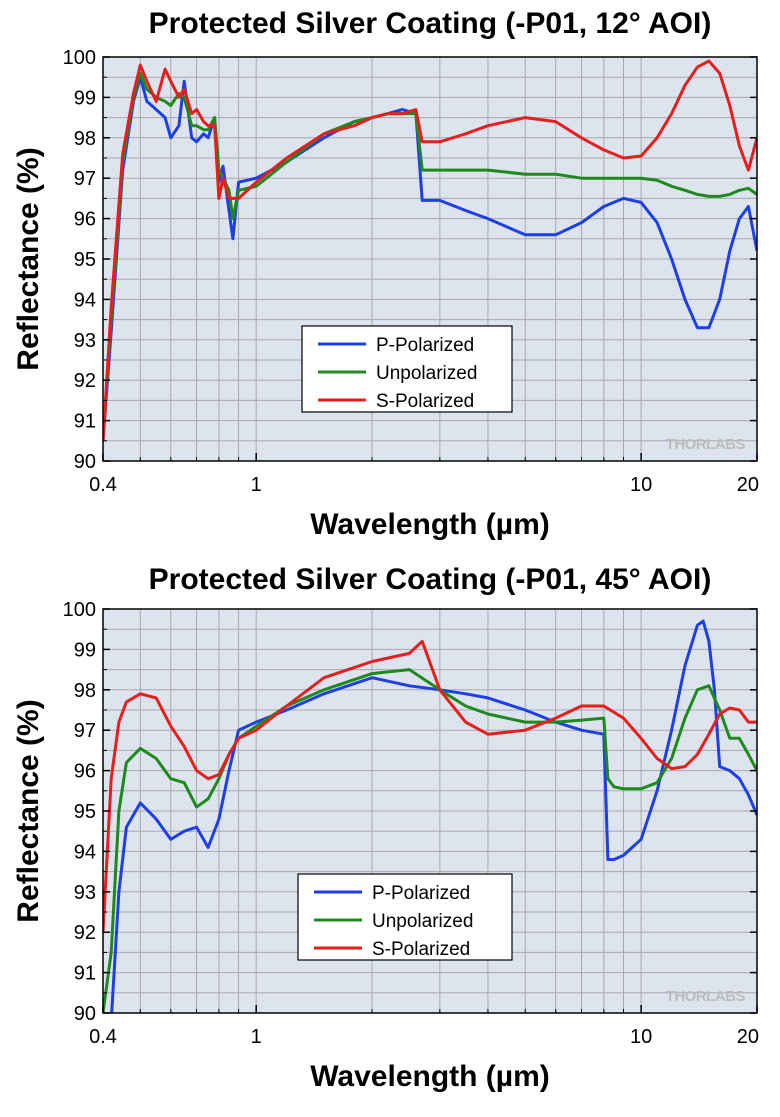 This screenshot has height=1117, width=780. I want to click on chart-title: Protected Silver Coating (-P01, 45° AOI), so click(430, 579).